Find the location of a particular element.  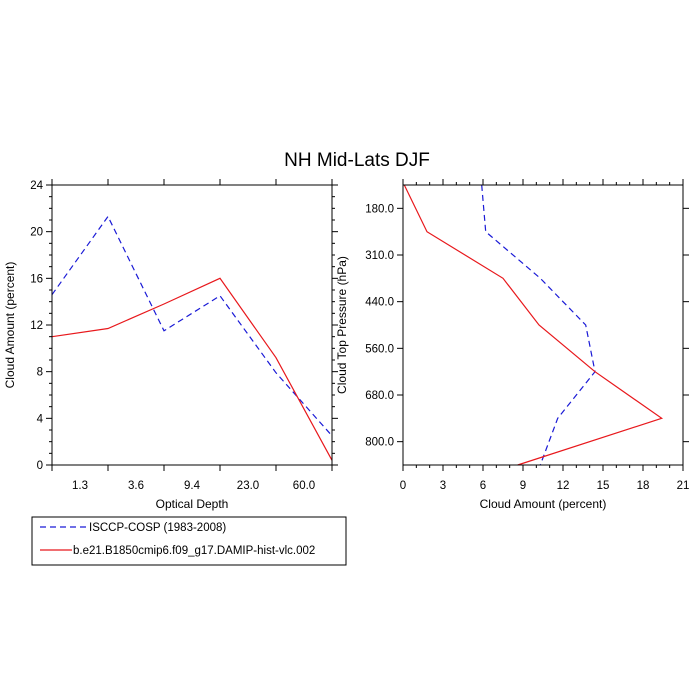

figure-title: NH Mid-Lats DJF is located at coordinates (357, 160).